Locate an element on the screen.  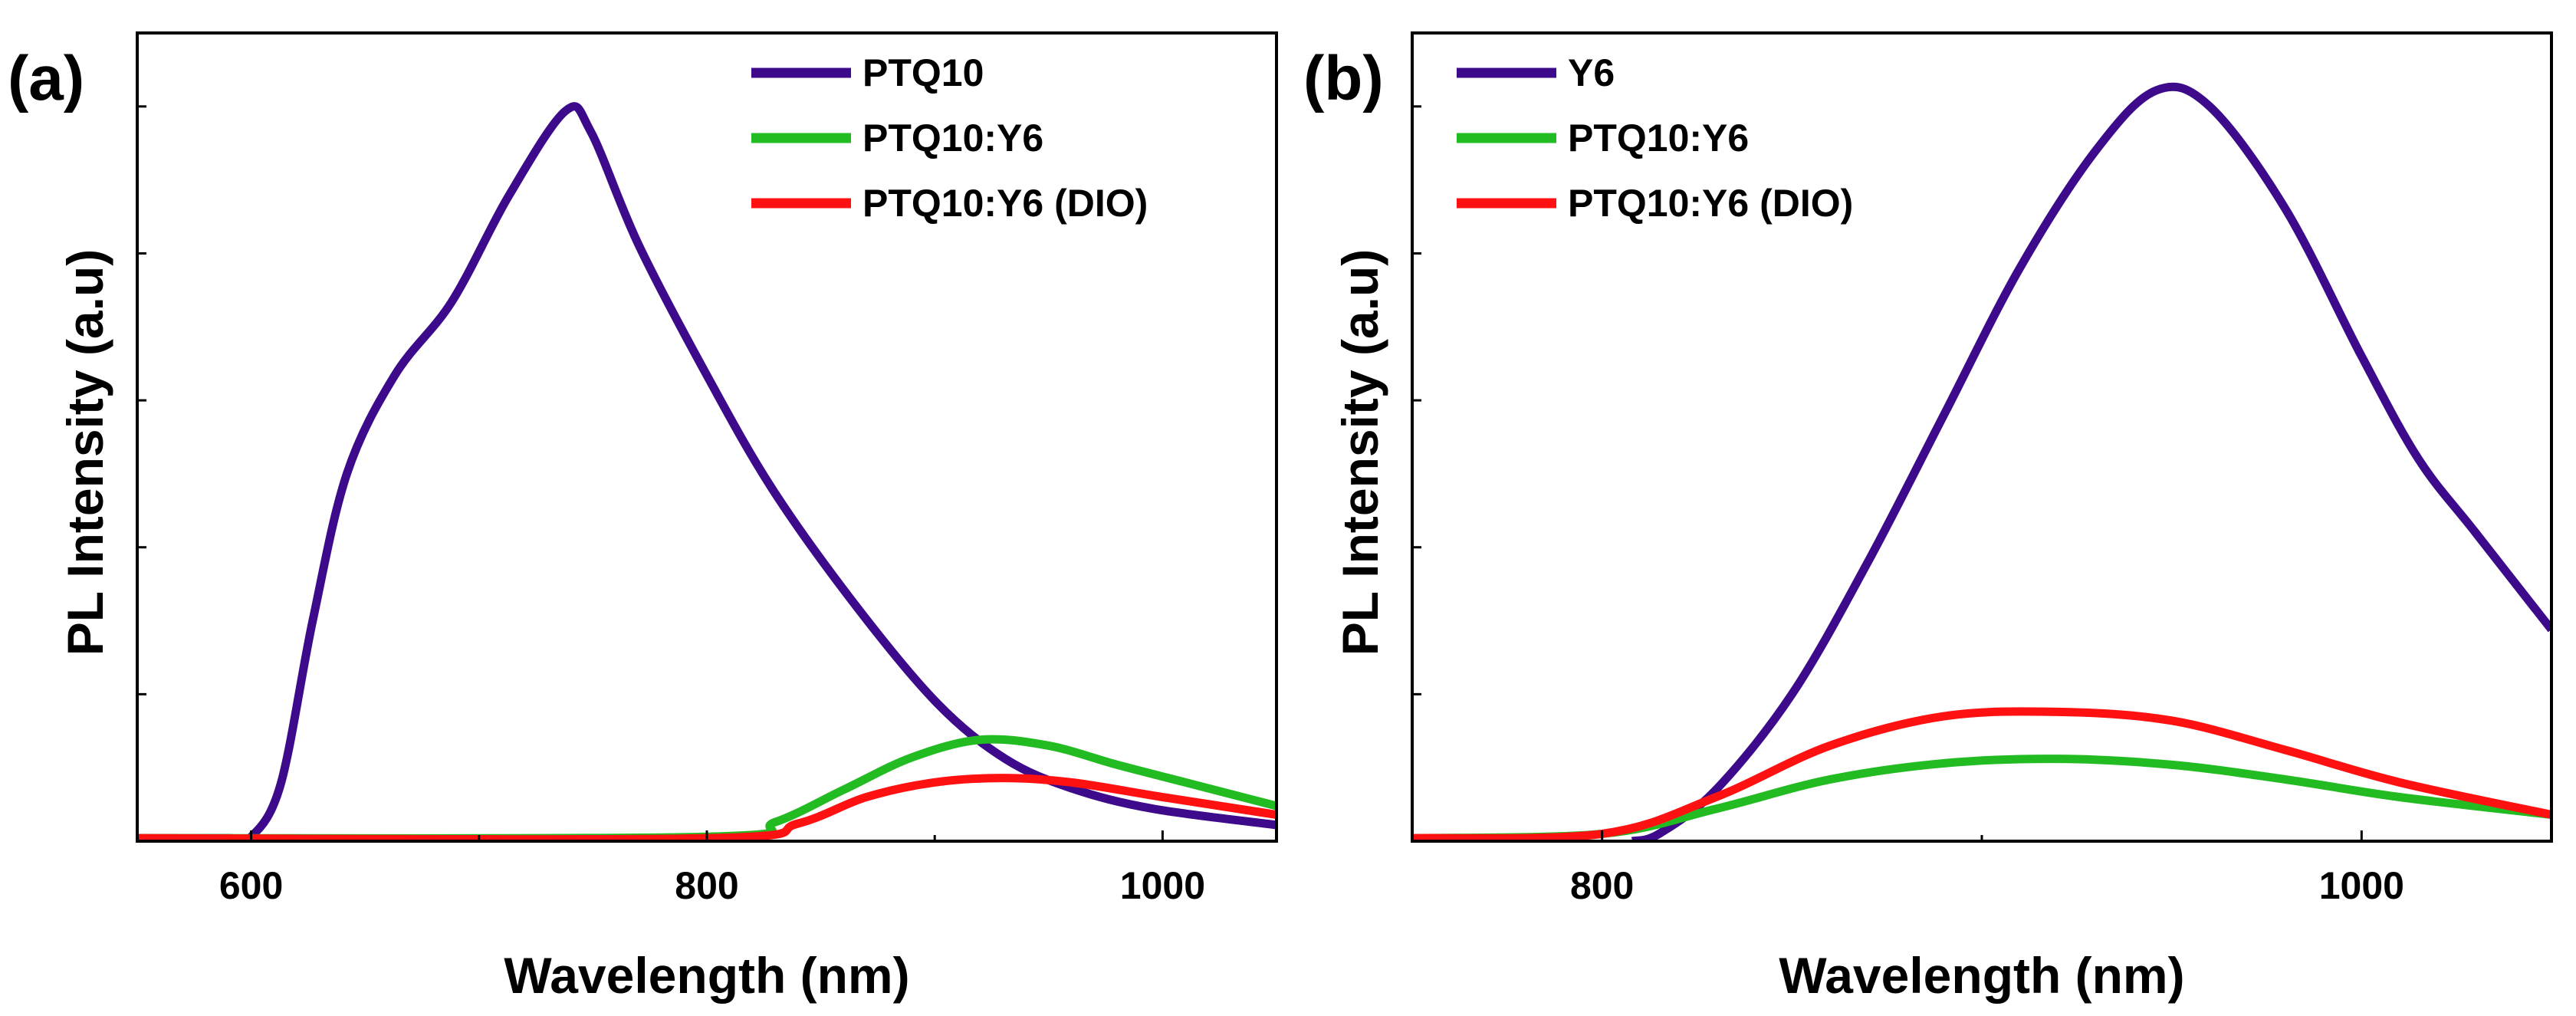
x-tick-label: 600 is located at coordinates (251, 885).